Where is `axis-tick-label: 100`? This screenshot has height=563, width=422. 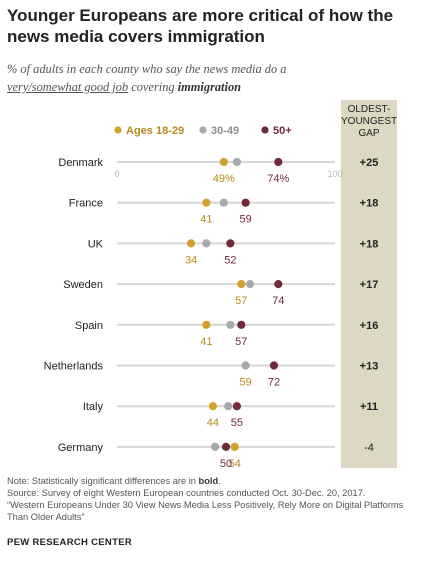
axis-tick-label: 100 is located at coordinates (334, 174).